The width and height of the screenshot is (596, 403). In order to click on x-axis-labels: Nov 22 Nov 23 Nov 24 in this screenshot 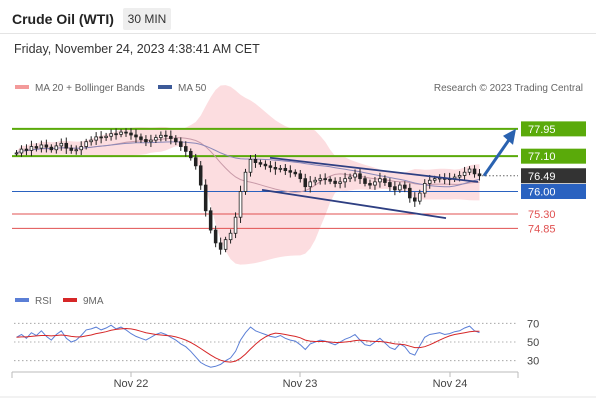, I will do `click(291, 381)`.